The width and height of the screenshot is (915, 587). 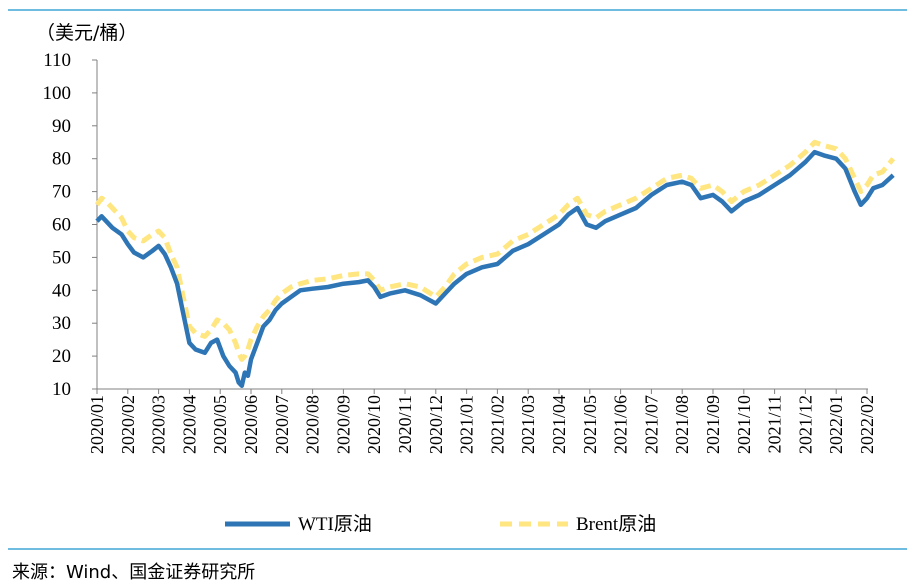 I want to click on x-tick-label: 2022/02, so click(x=867, y=424).